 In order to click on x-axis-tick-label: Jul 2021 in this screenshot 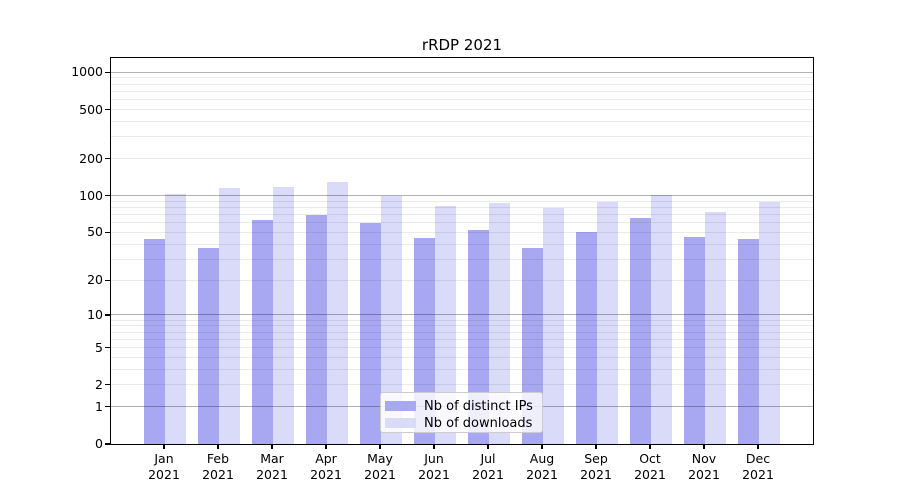, I will do `click(488, 466)`.